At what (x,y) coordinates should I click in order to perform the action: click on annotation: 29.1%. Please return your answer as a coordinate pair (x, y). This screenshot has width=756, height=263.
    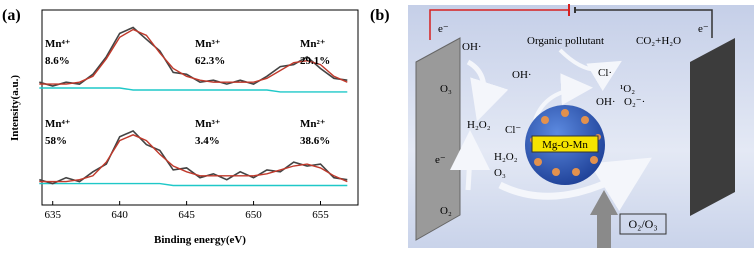
    Looking at the image, I should click on (315, 61).